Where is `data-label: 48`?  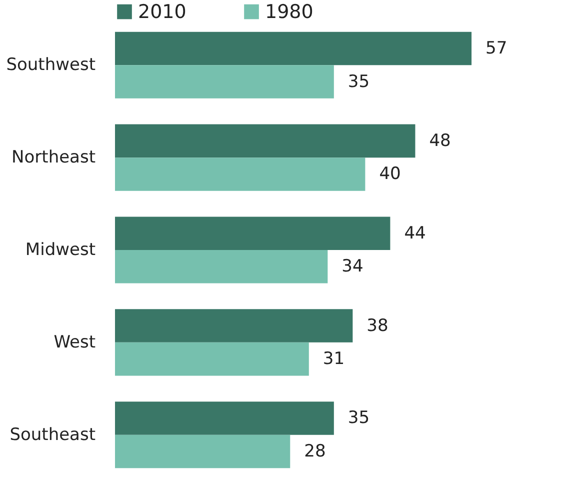
data-label: 48 is located at coordinates (440, 140).